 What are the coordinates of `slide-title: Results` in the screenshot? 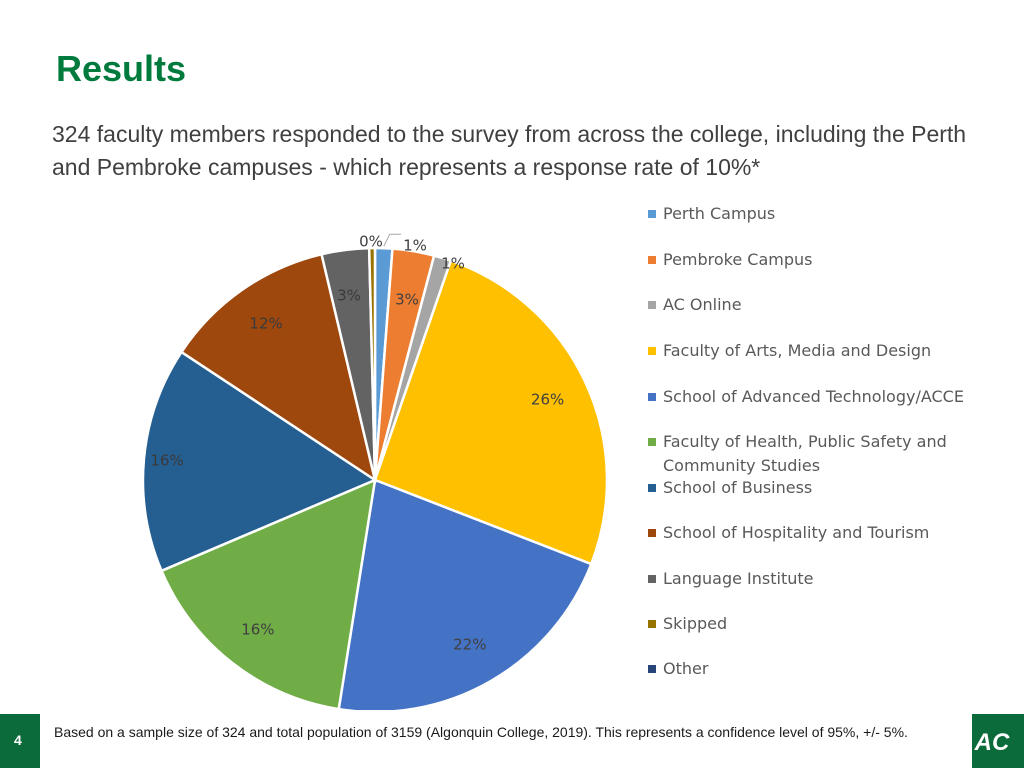 It's located at (121, 68).